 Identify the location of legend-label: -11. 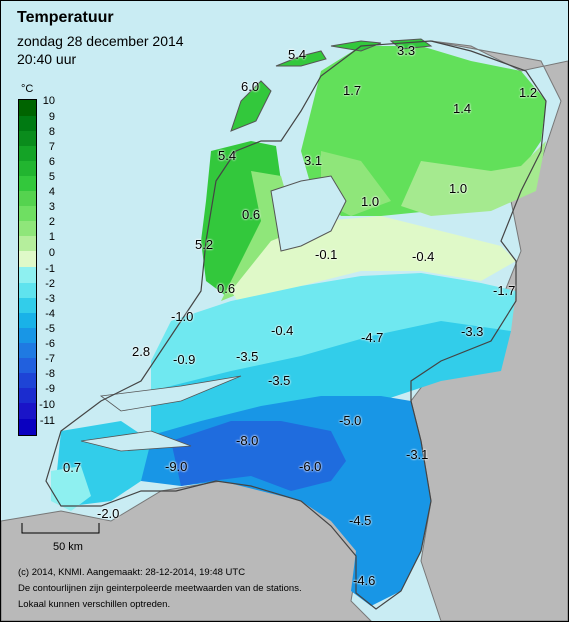
(47, 421).